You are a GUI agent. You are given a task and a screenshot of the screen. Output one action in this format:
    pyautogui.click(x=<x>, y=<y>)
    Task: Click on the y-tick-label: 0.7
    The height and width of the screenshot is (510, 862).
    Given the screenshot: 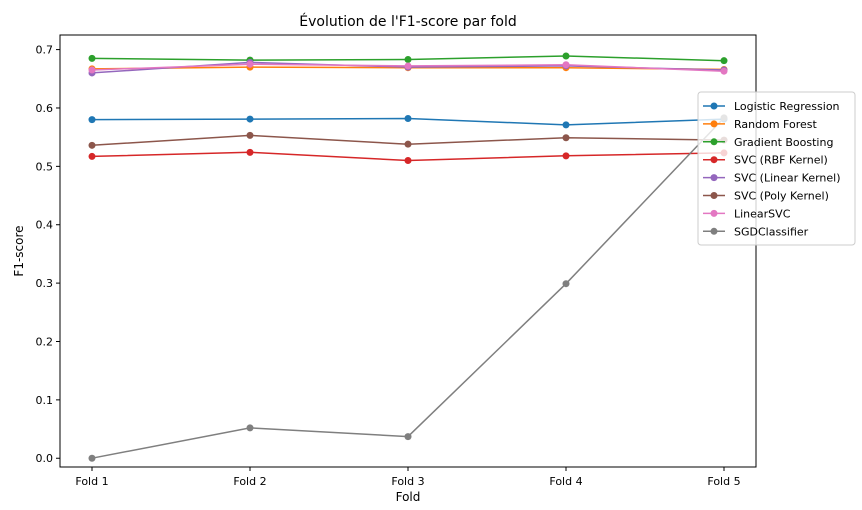 What is the action you would take?
    pyautogui.click(x=45, y=50)
    